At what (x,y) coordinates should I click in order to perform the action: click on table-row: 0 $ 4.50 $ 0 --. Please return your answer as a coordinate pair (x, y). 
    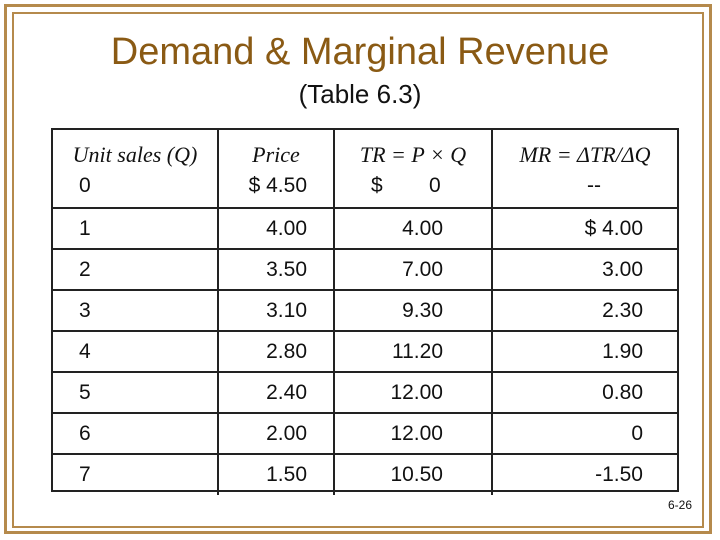
    Looking at the image, I should click on (365, 189).